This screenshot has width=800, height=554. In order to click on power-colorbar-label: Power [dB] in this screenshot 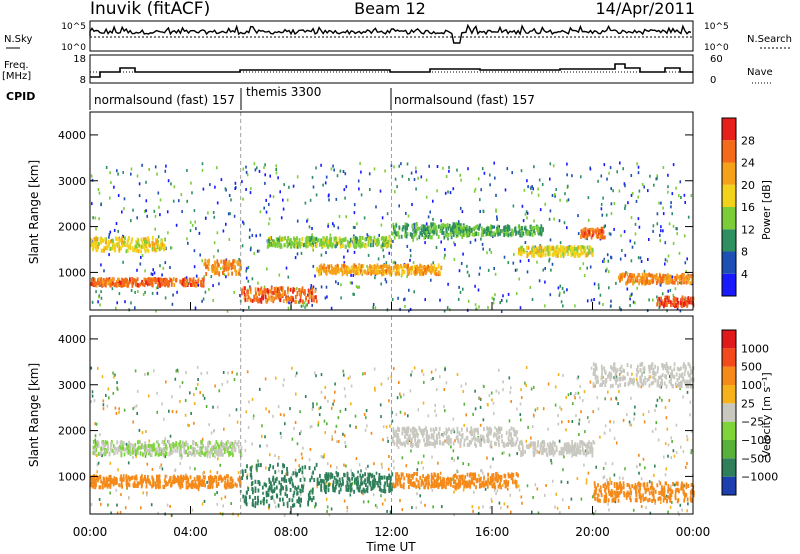, I will do `click(766, 210)`.